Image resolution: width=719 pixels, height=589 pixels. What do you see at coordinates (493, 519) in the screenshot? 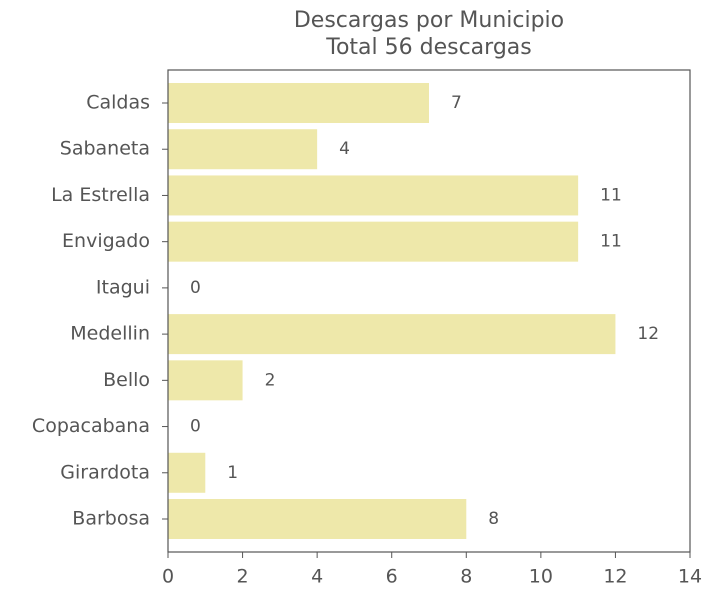
I see `data-label: 8` at bounding box center [493, 519].